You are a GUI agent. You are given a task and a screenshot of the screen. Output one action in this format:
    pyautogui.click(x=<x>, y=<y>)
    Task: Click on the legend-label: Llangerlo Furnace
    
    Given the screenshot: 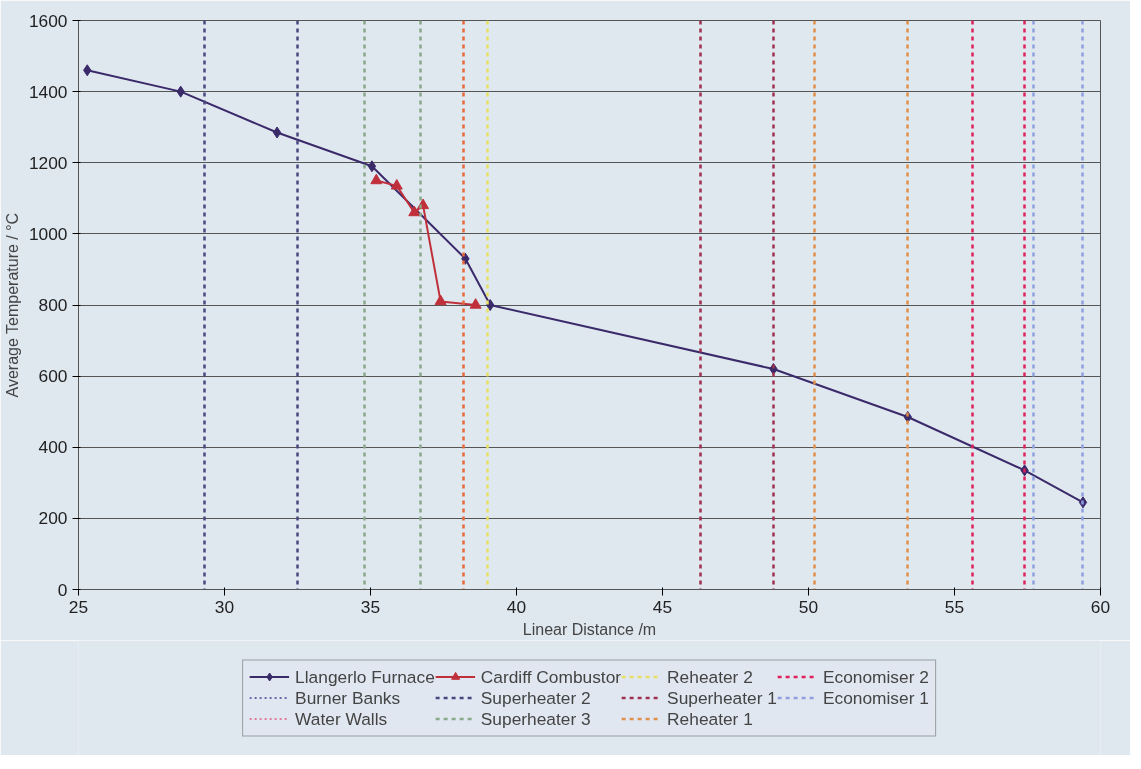 What is the action you would take?
    pyautogui.click(x=365, y=676)
    